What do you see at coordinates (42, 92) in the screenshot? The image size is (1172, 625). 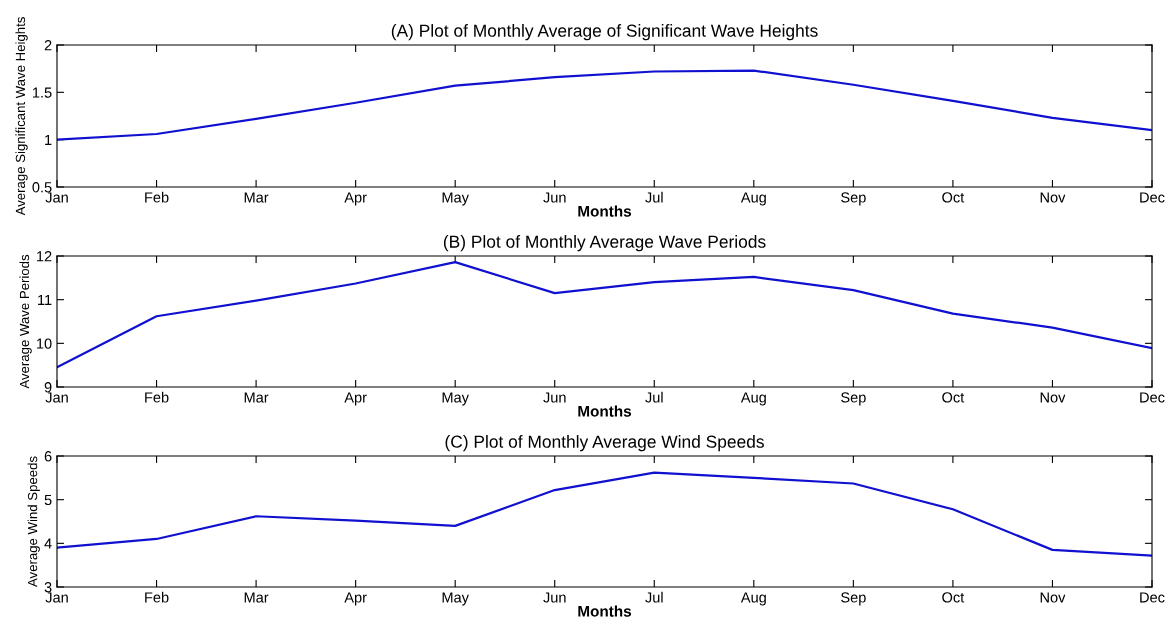 I see `y-tick-label: 1.5` at bounding box center [42, 92].